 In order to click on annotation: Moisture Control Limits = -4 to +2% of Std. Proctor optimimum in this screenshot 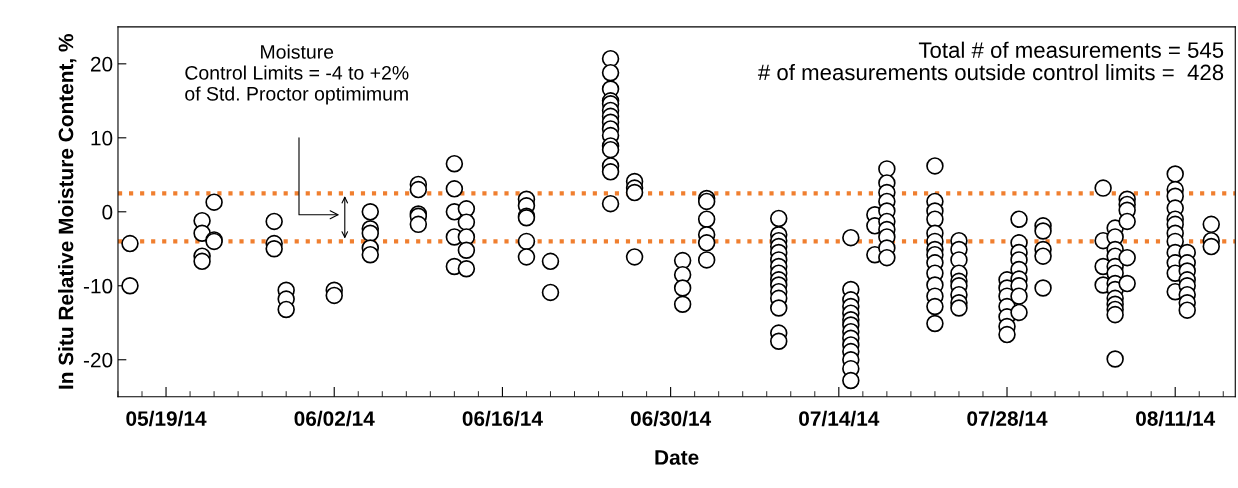, I will do `click(297, 74)`.